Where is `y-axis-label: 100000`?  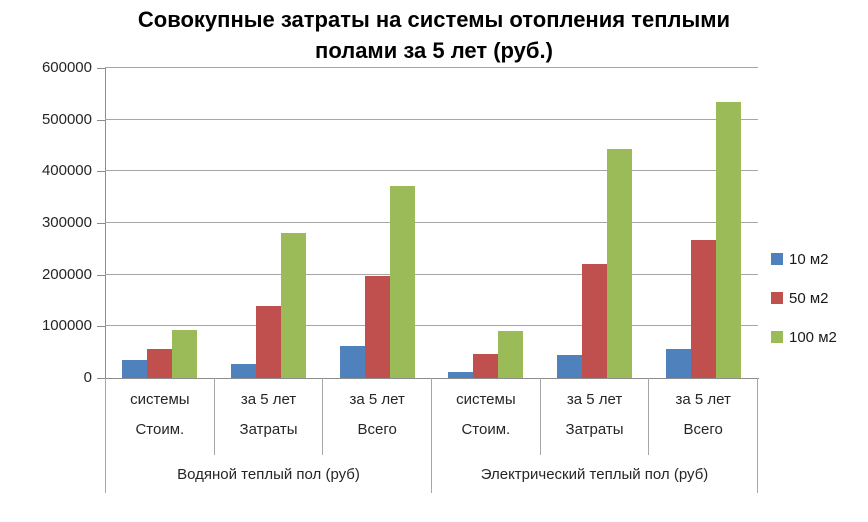 y-axis-label: 100000 is located at coordinates (66, 326).